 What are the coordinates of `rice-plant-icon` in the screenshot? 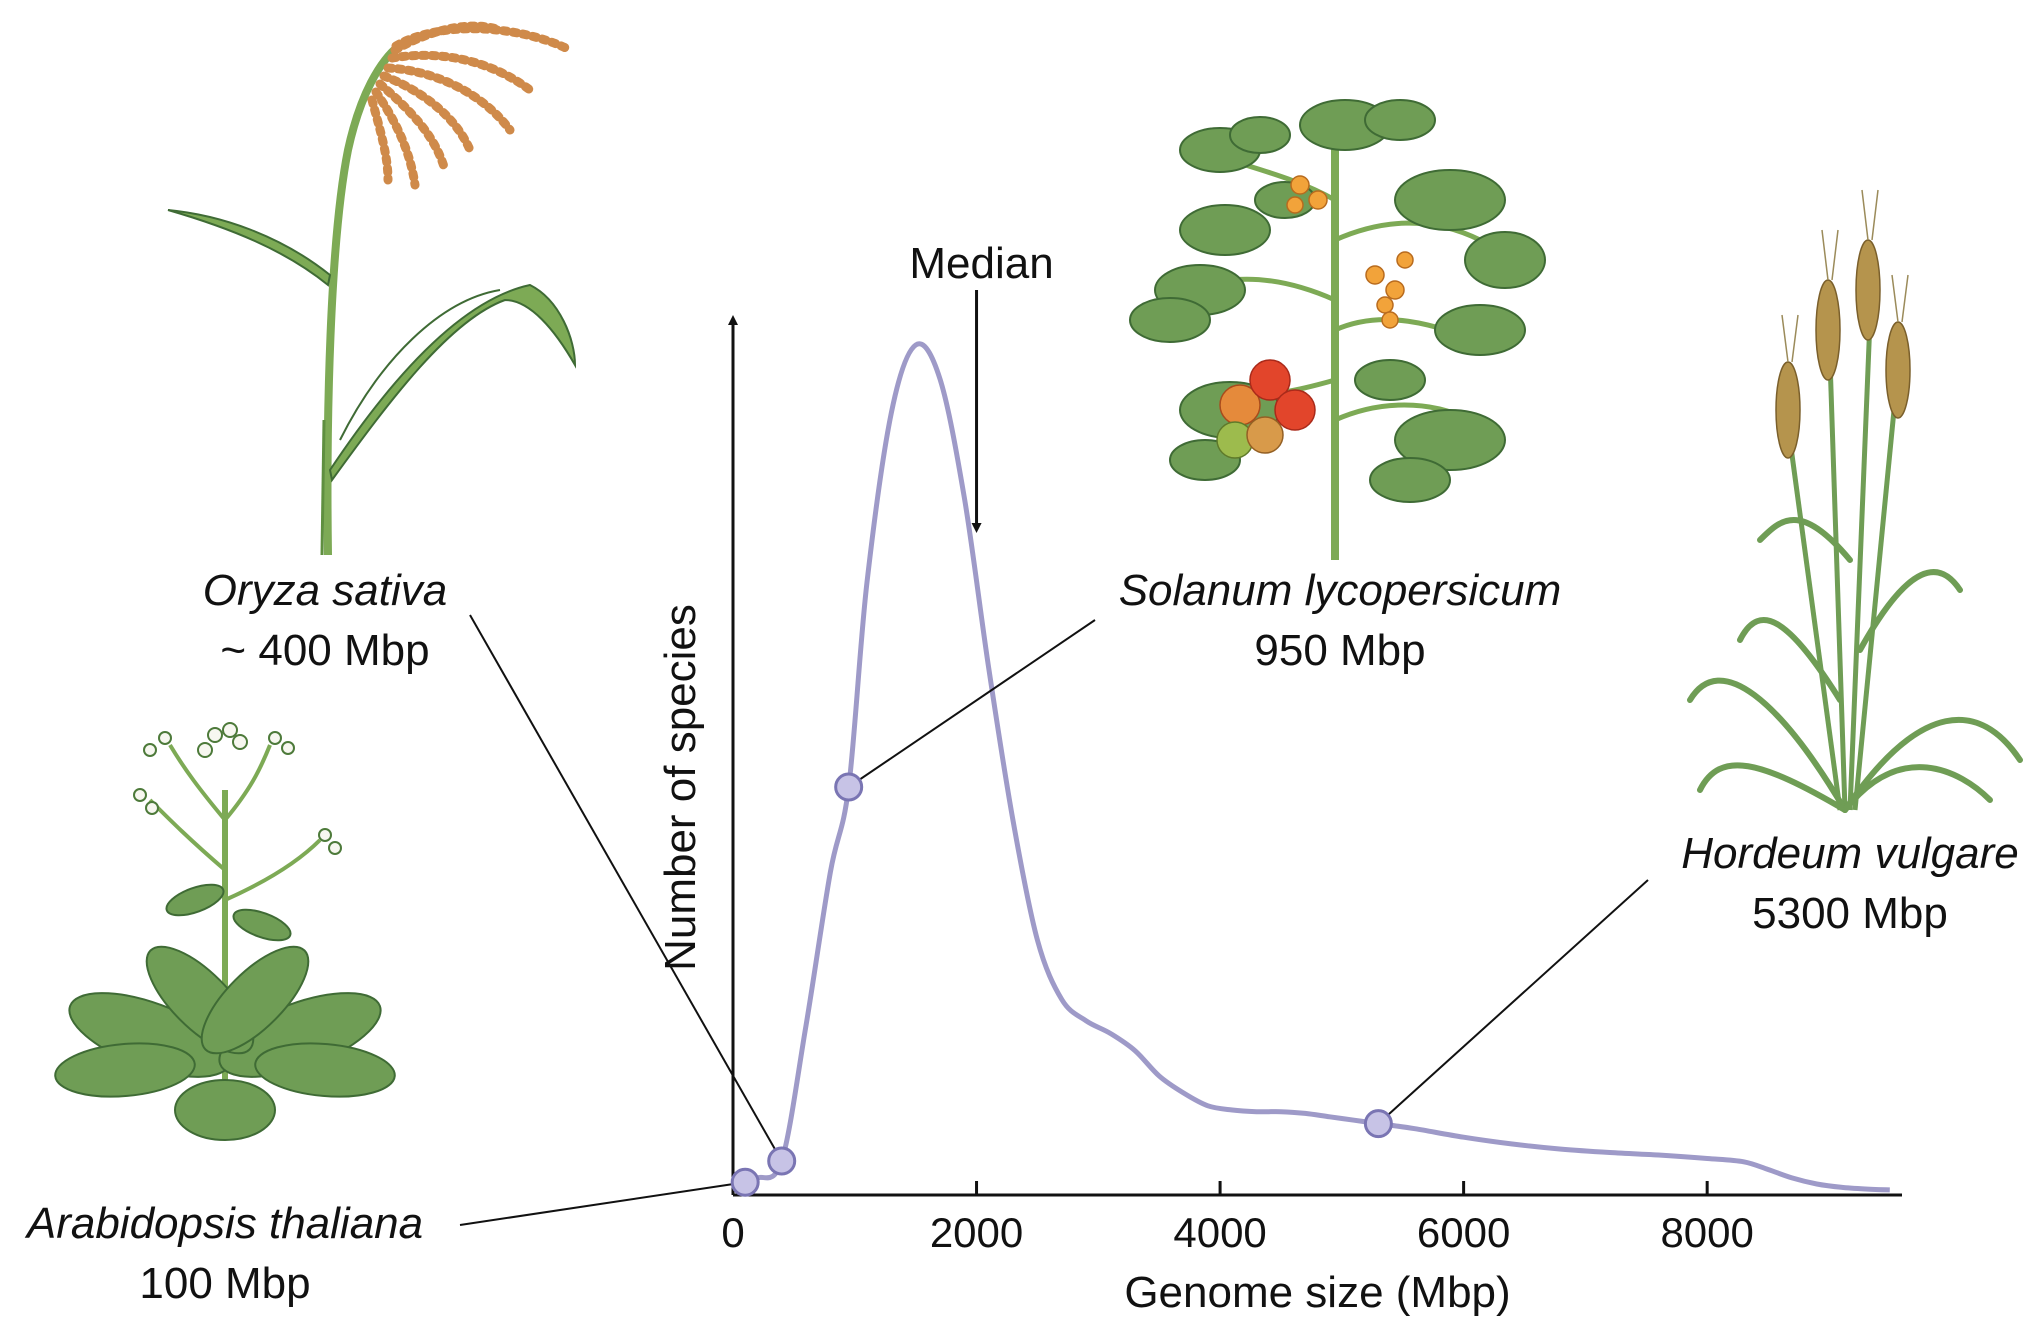 It's located at (372, 288).